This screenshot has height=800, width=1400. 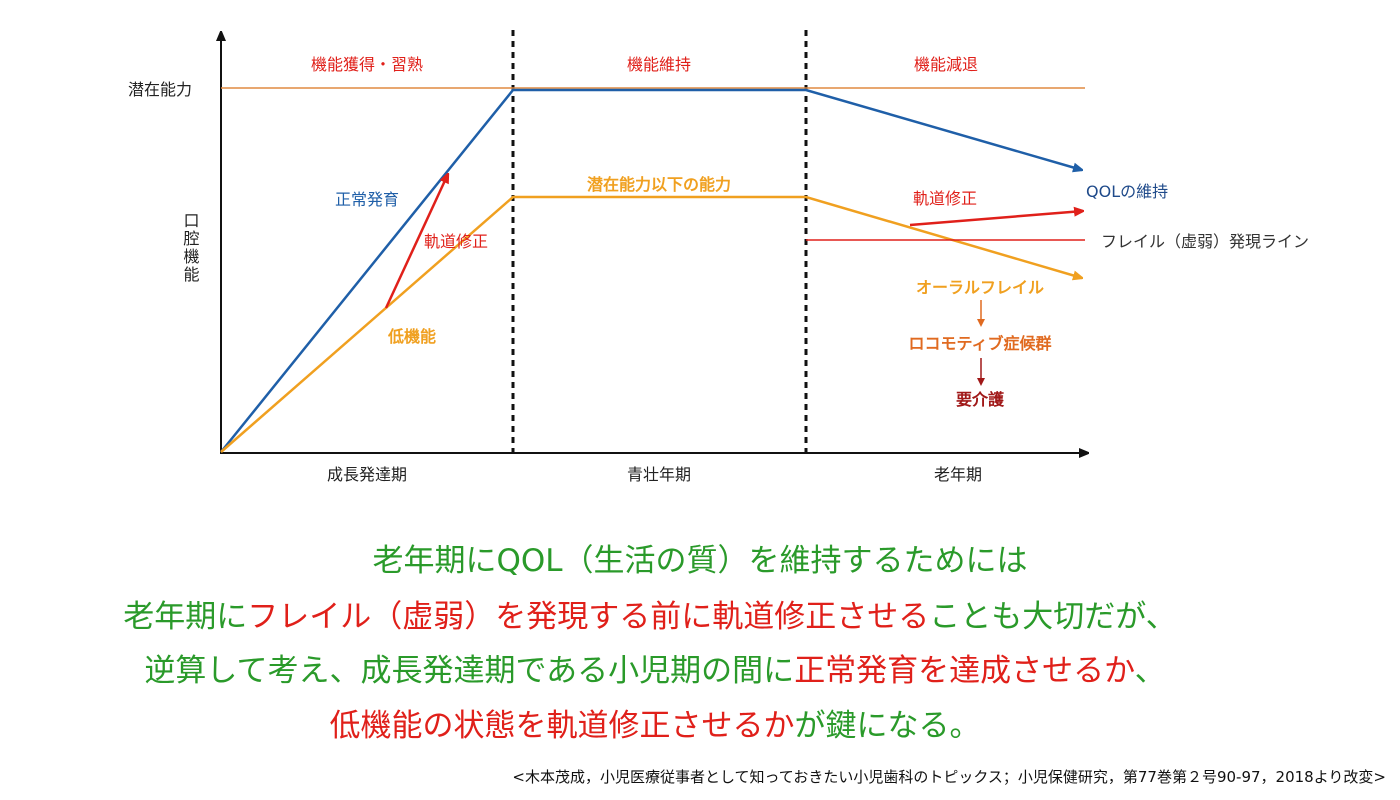 I want to click on locomotive-label: ロコモティブ症候群, so click(x=979, y=343).